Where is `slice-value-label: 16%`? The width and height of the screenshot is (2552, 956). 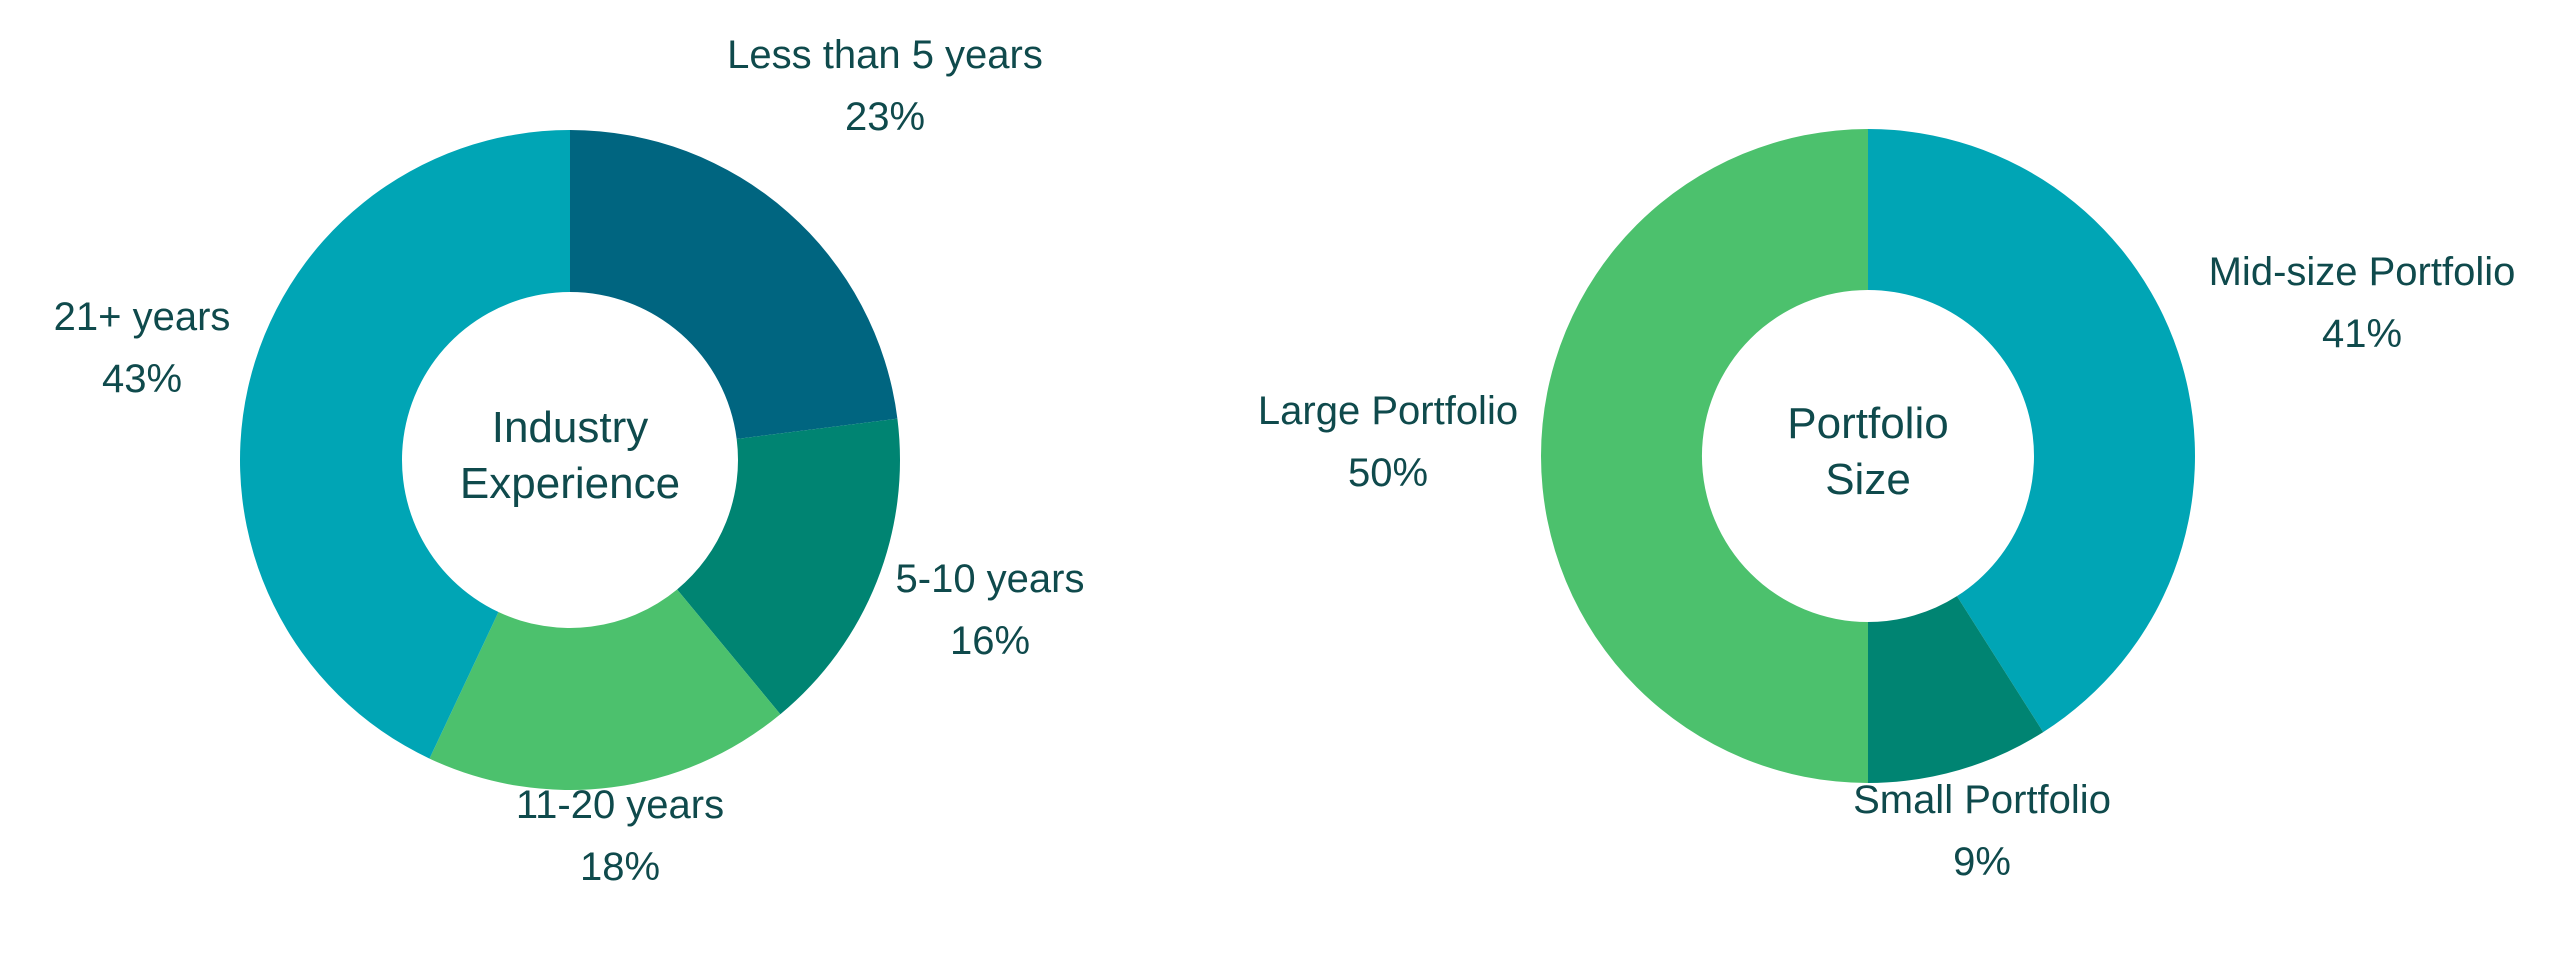
slice-value-label: 16% is located at coordinates (990, 641).